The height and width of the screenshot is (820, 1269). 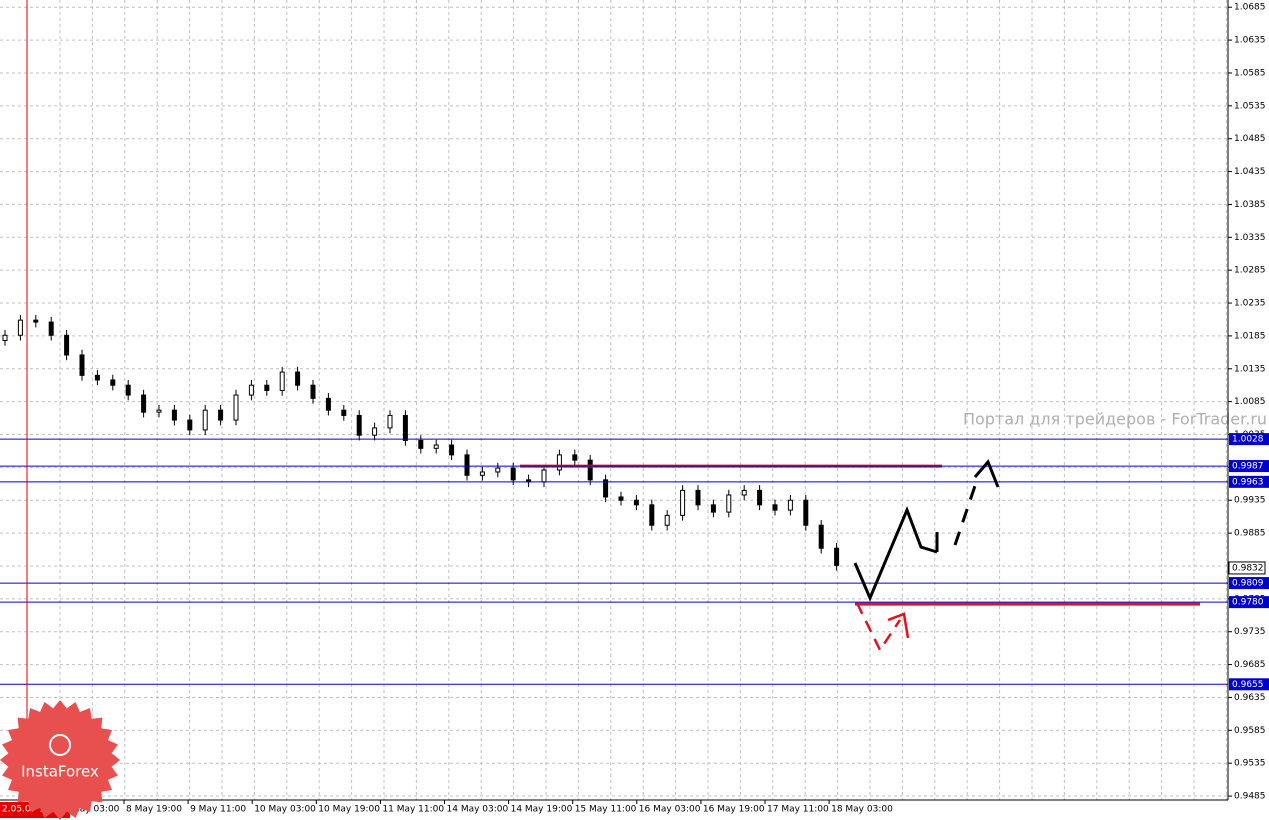 What do you see at coordinates (606, 810) in the screenshot?
I see `x-tick-label: 15 May 11:00` at bounding box center [606, 810].